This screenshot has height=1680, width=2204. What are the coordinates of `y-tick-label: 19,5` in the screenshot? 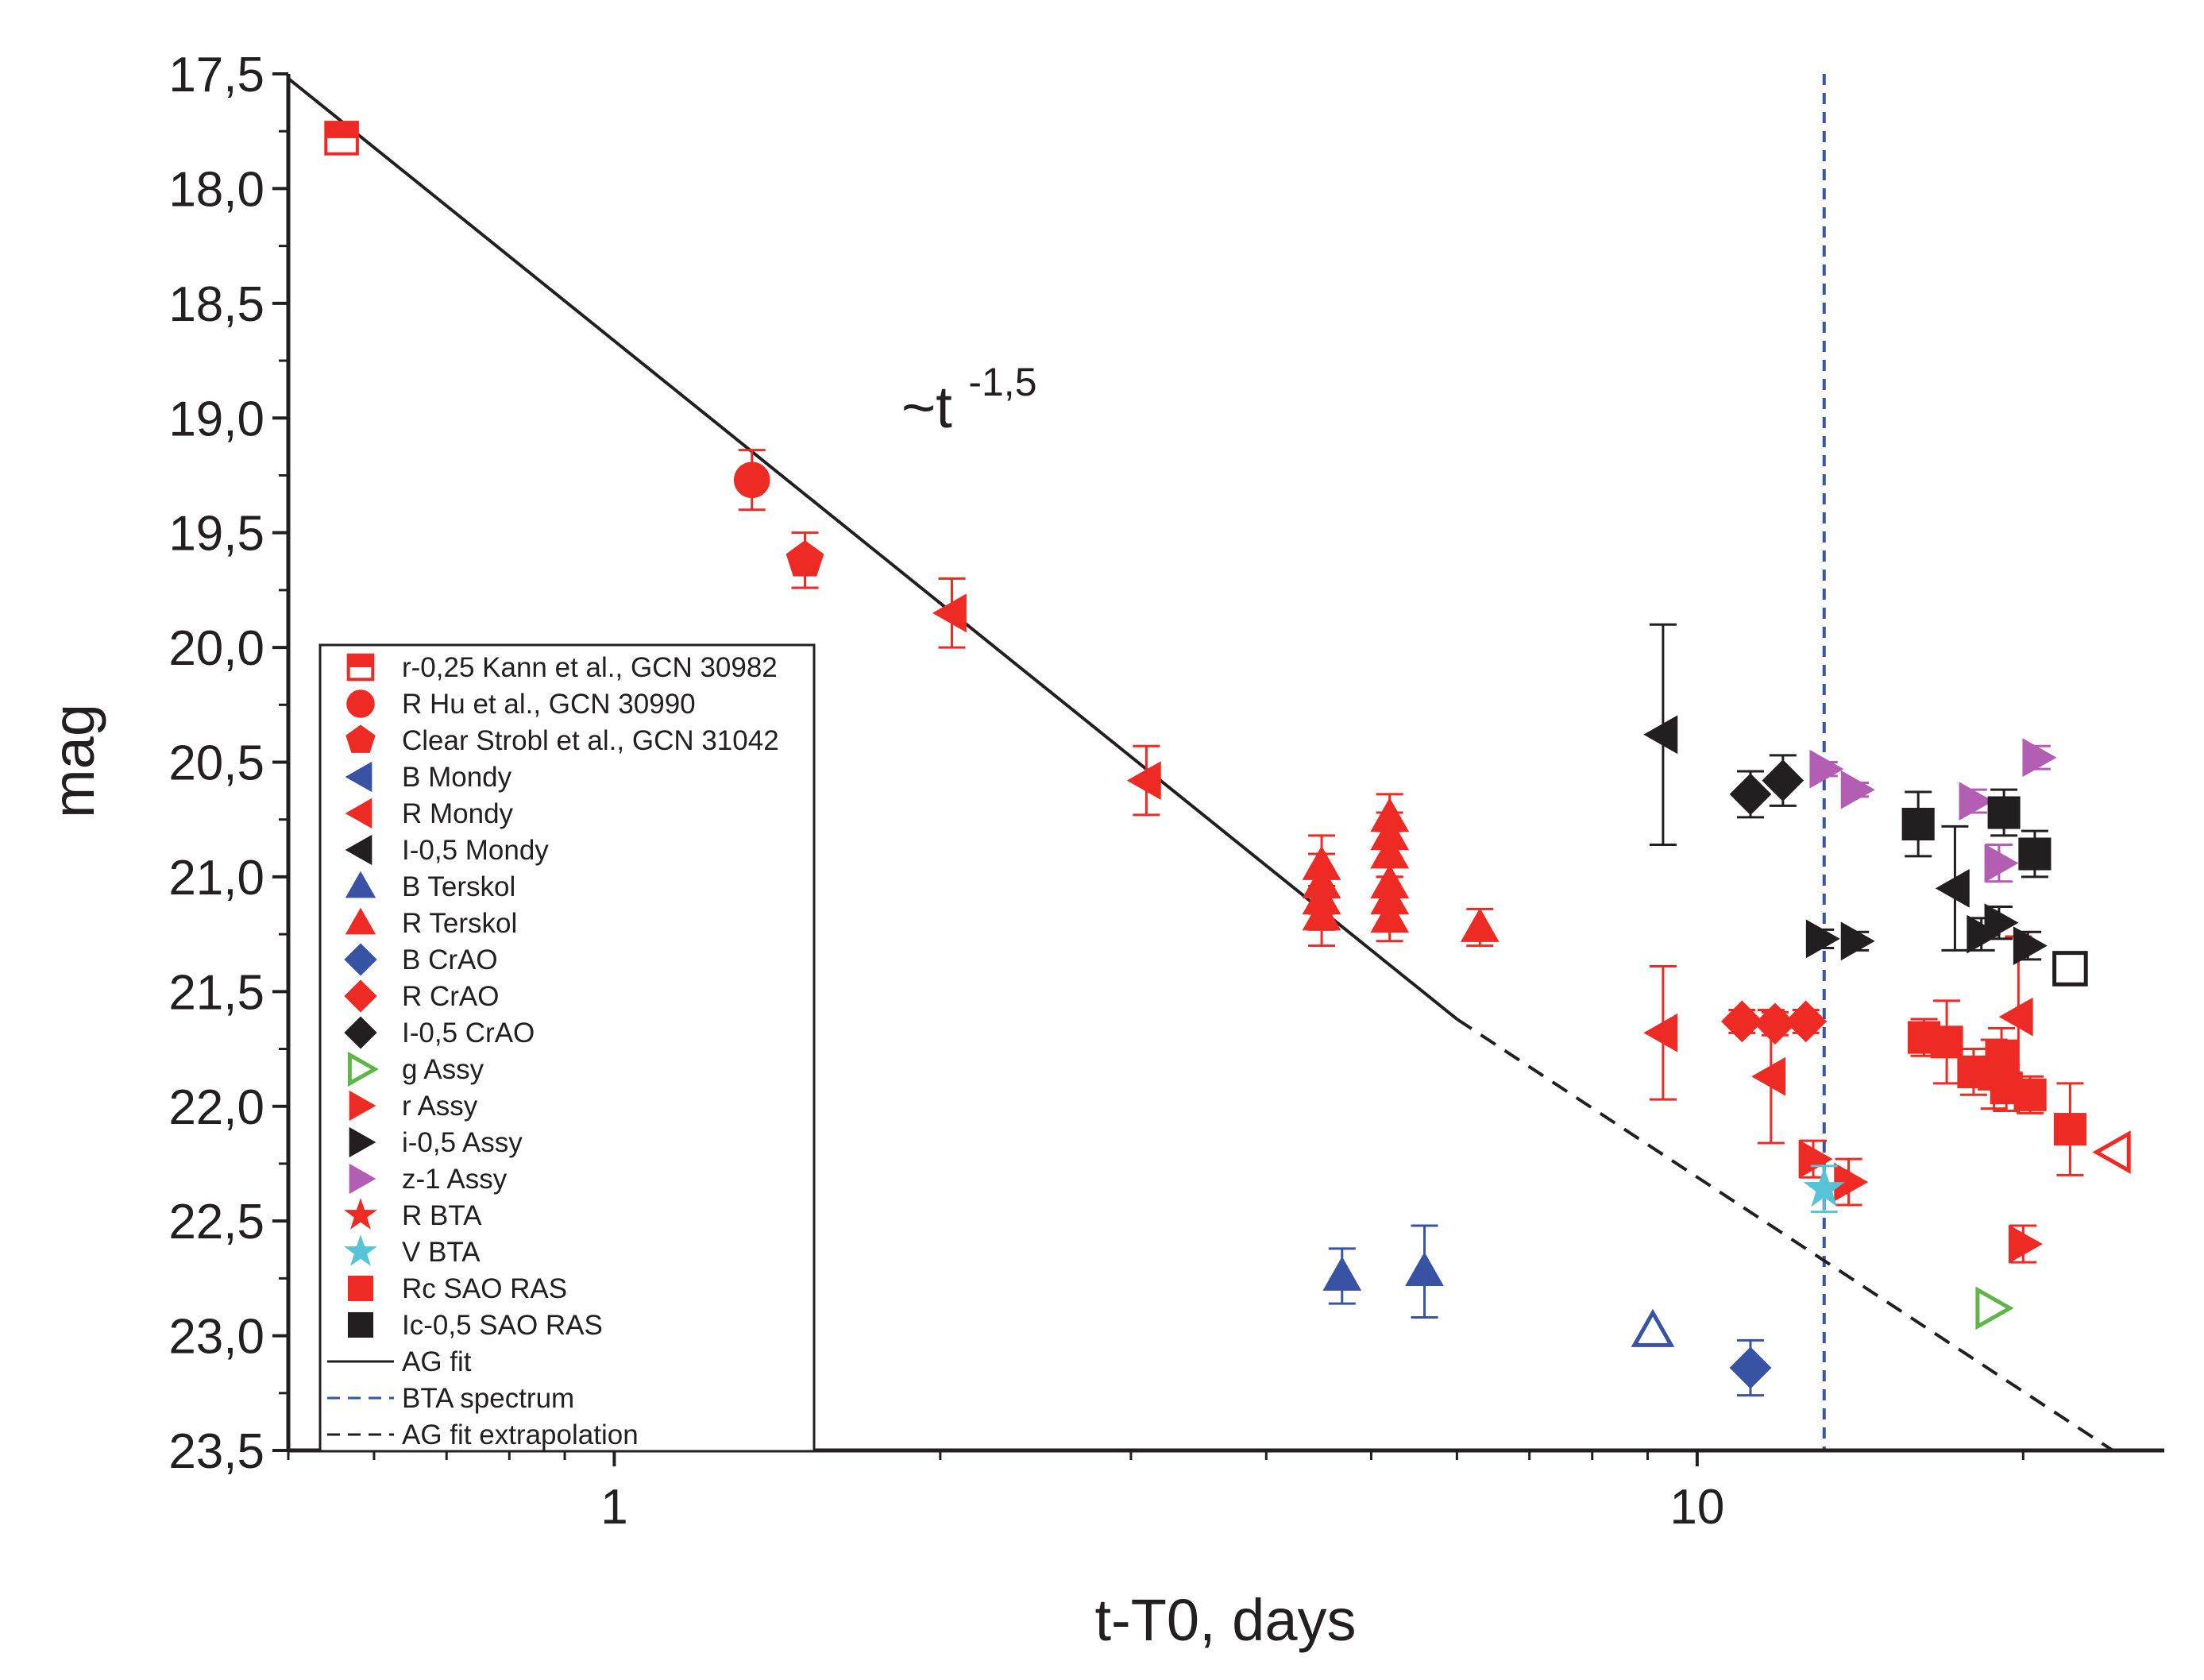 It's located at (216, 534).